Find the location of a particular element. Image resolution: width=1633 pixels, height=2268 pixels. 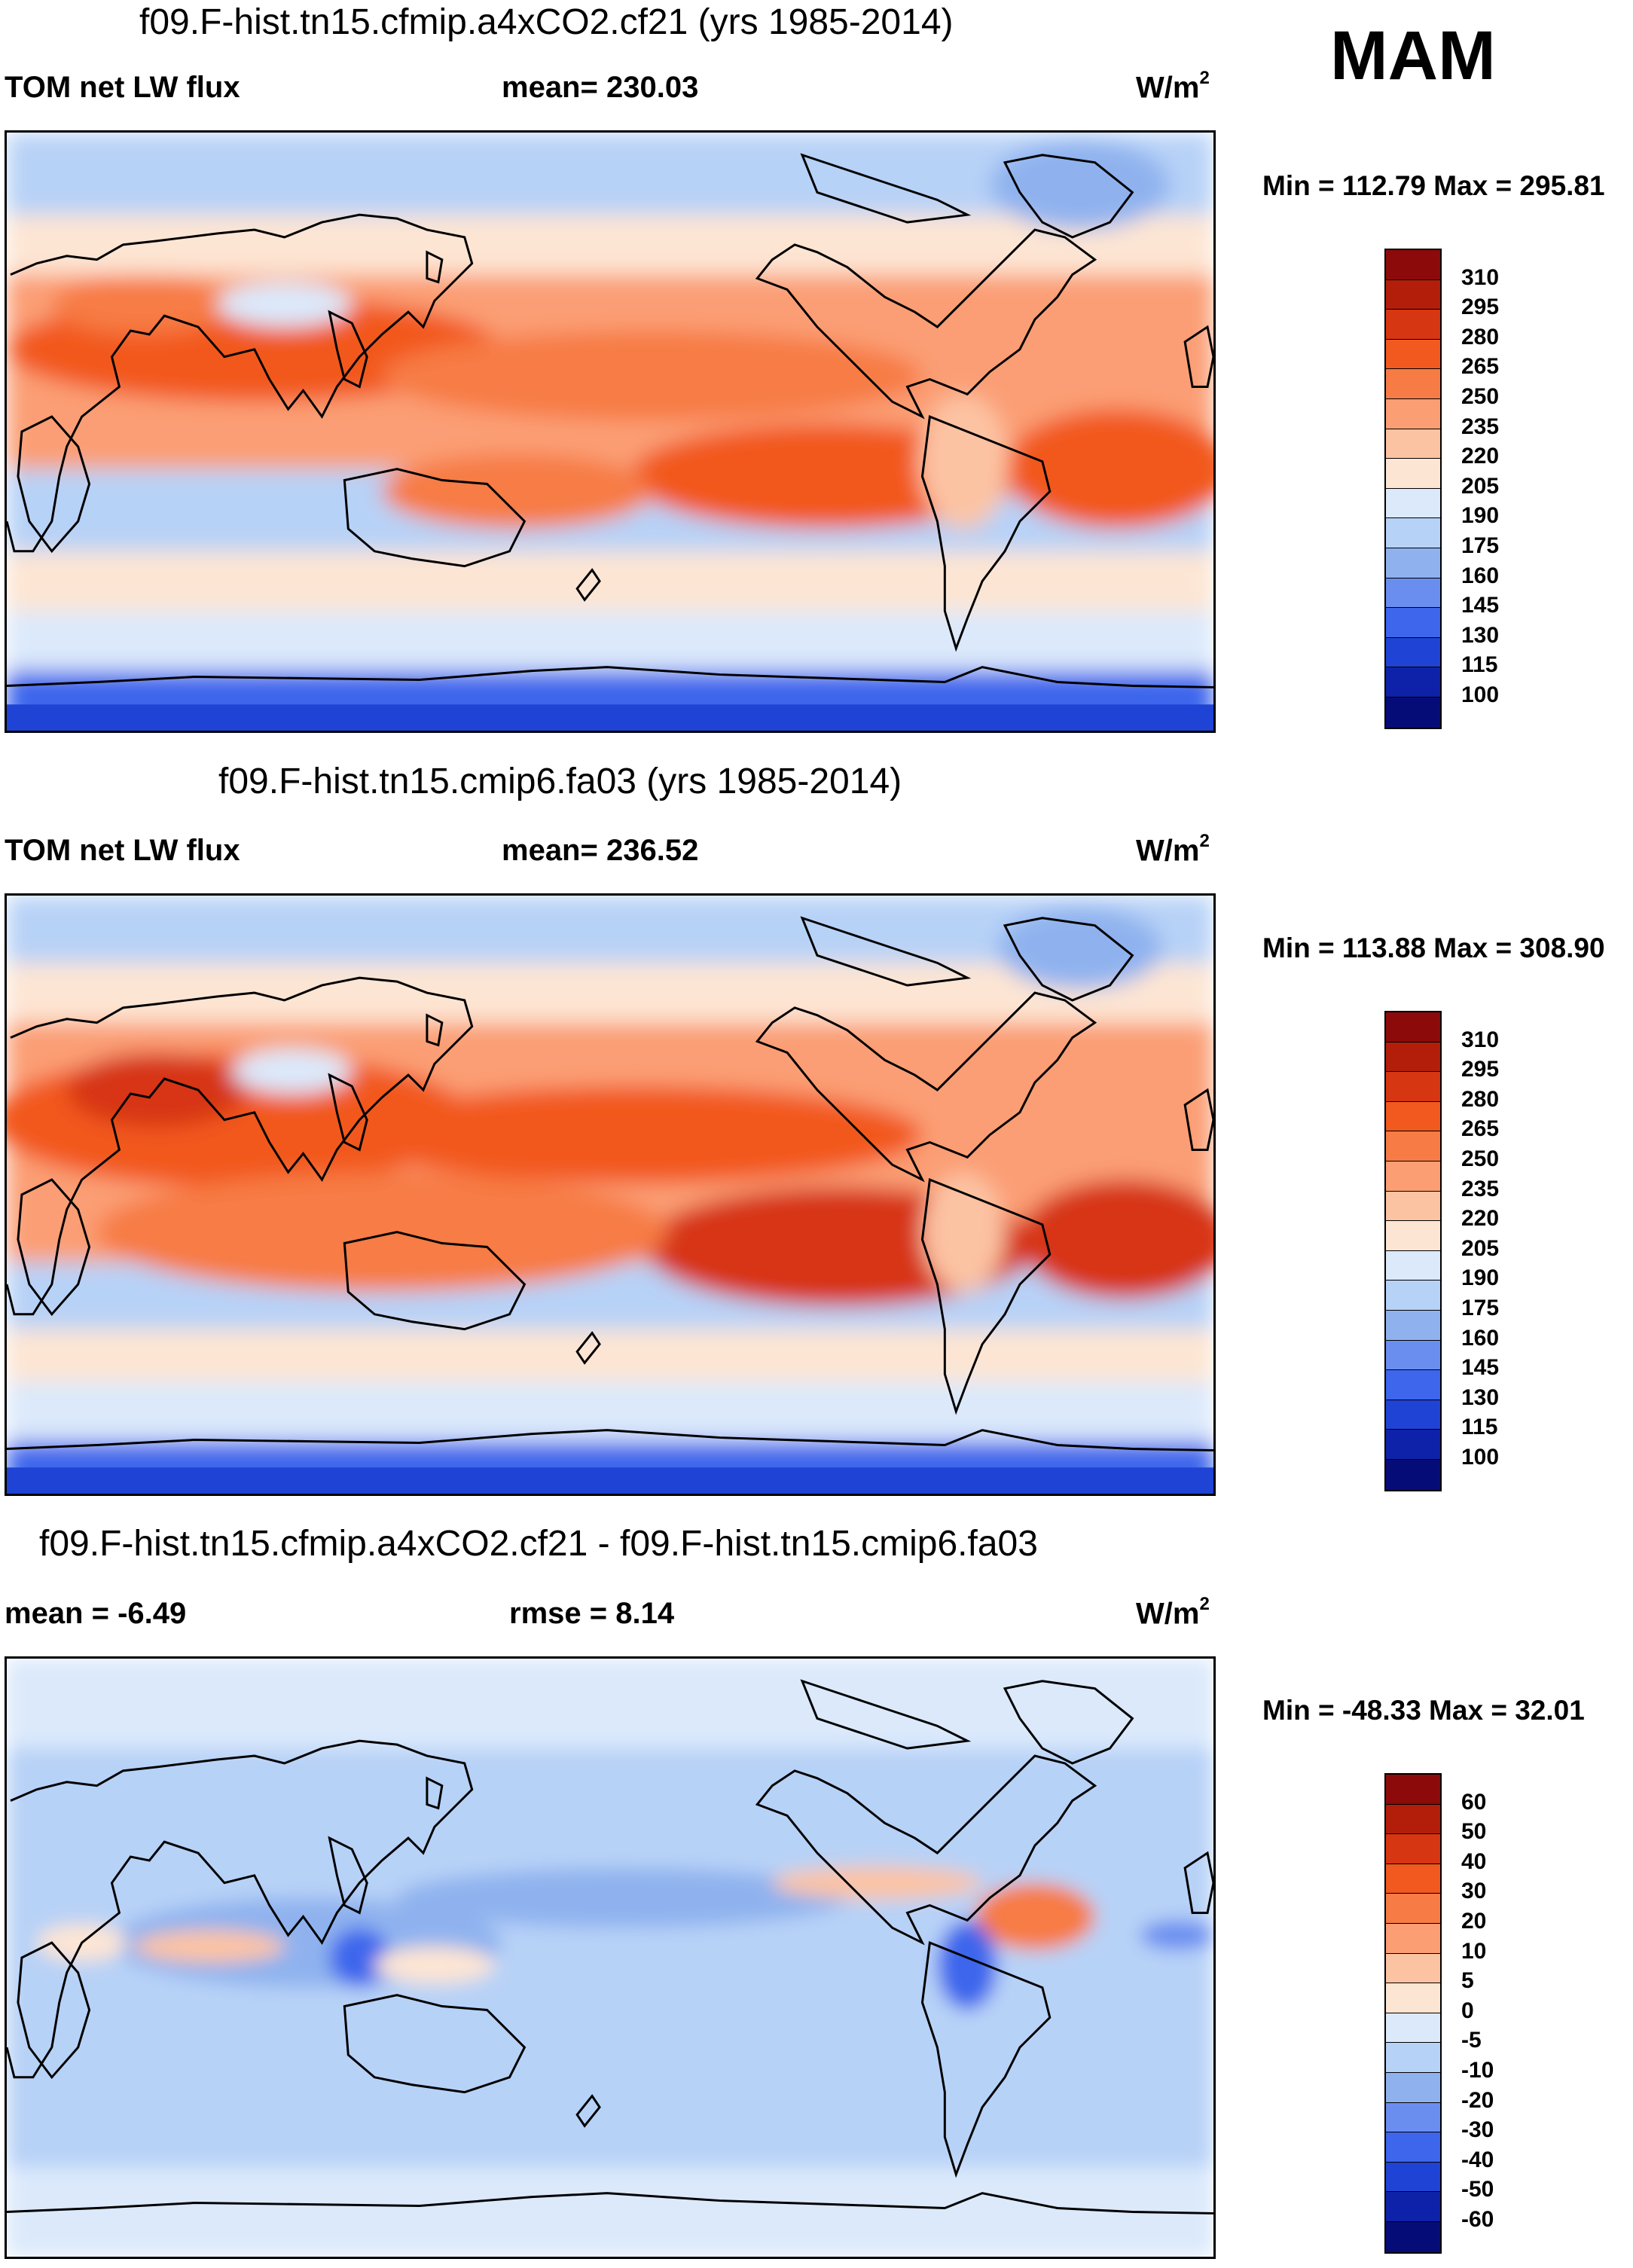

panel-2-colorbar-label: 160 is located at coordinates (1480, 1338).